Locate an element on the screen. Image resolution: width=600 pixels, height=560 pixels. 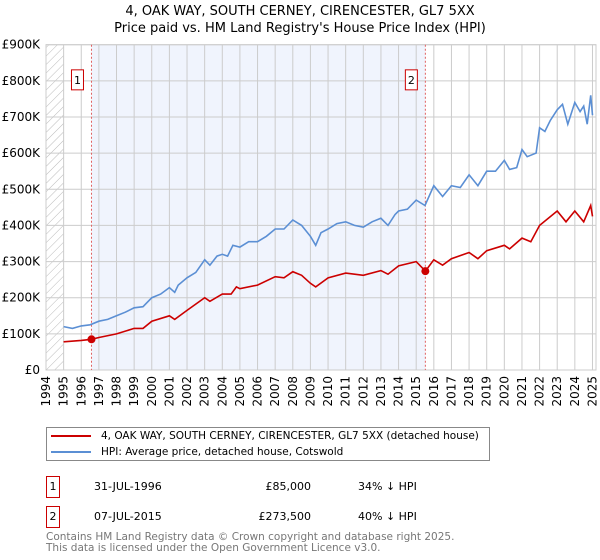
sale-label: 1 is located at coordinates (77, 80).